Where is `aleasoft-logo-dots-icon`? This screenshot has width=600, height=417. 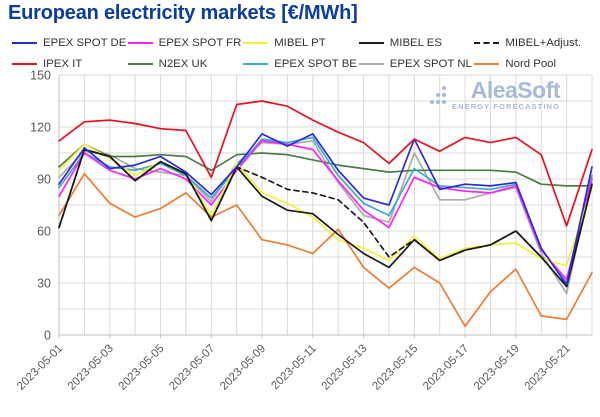
aleasoft-logo-dots-icon is located at coordinates (438, 95).